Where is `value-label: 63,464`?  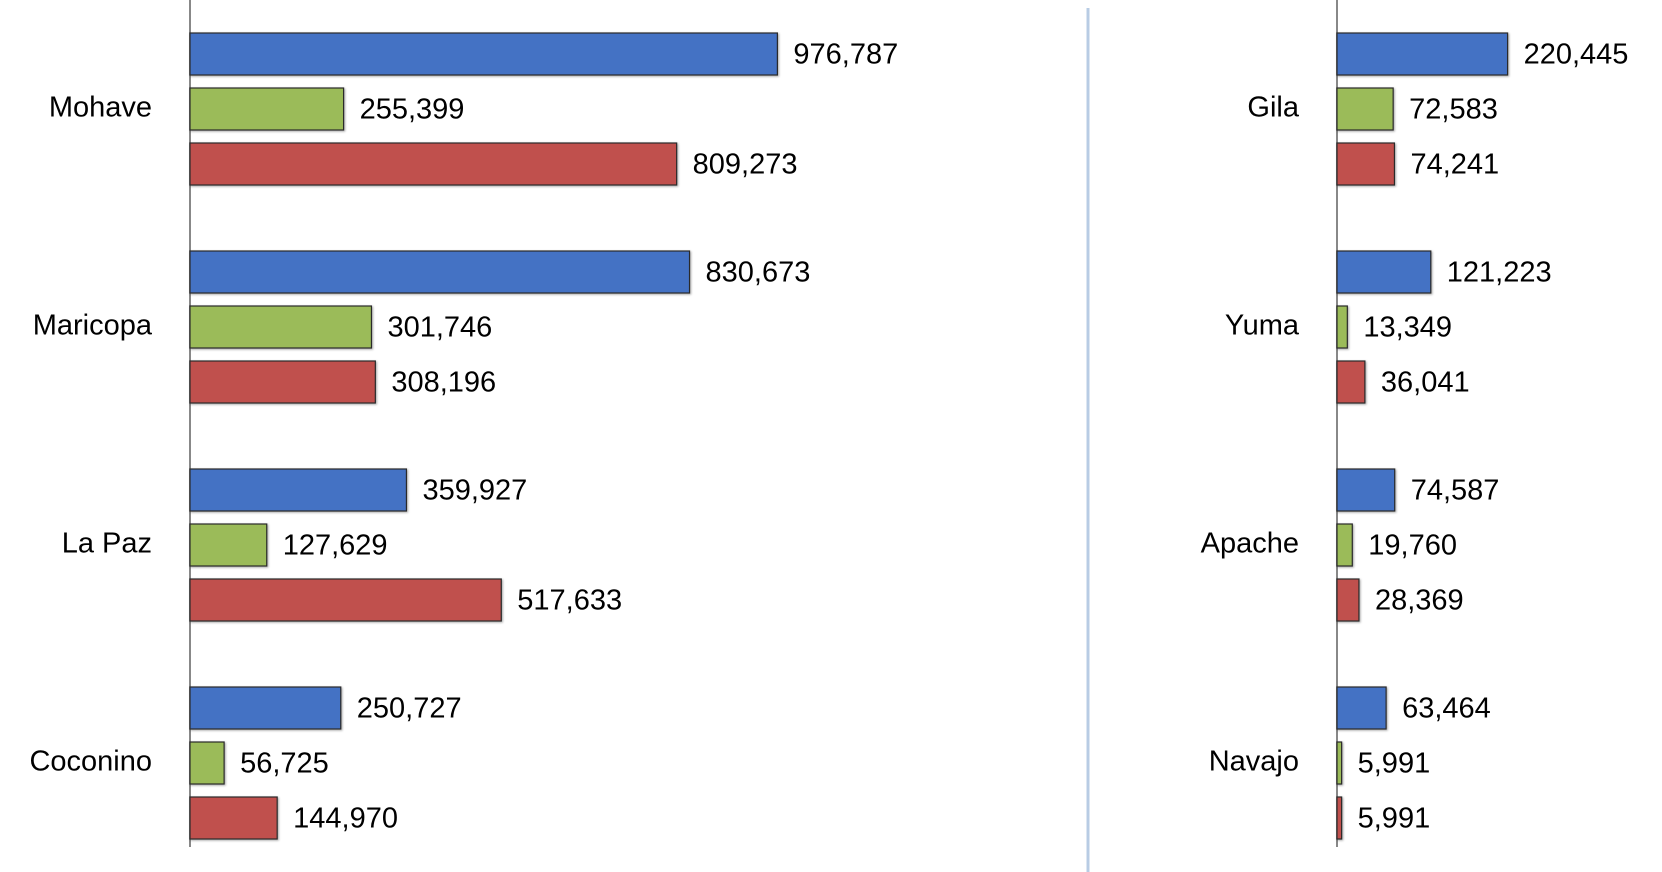 value-label: 63,464 is located at coordinates (1446, 709).